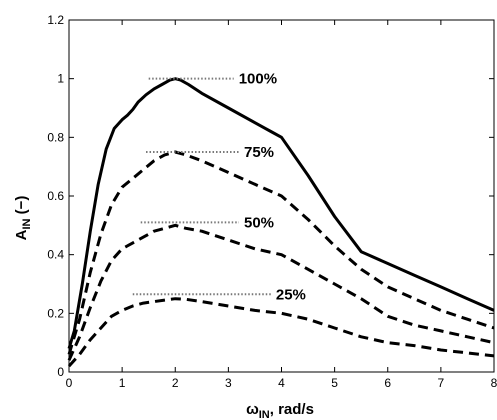  I want to click on y-tick-label: 0, so click(60, 372).